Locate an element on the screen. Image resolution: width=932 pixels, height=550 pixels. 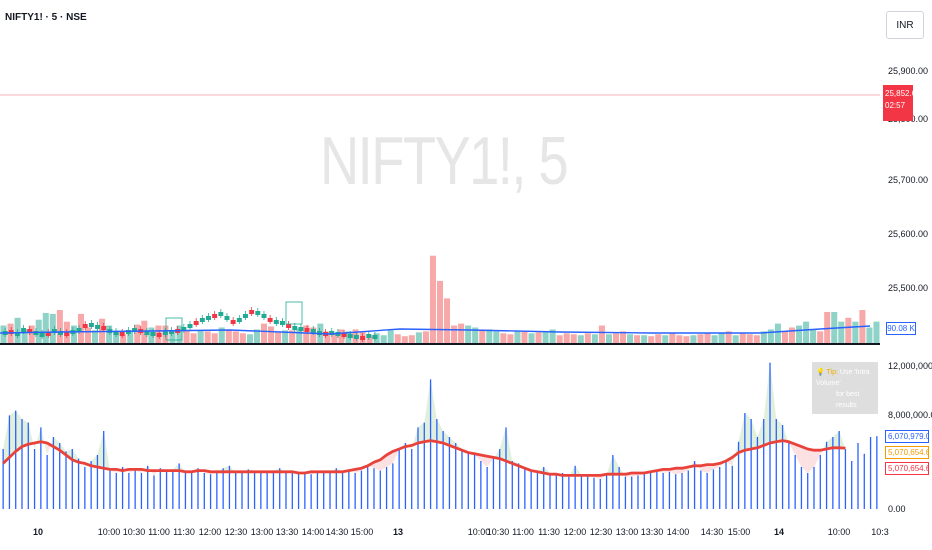
pattern-box is located at coordinates (174, 329).